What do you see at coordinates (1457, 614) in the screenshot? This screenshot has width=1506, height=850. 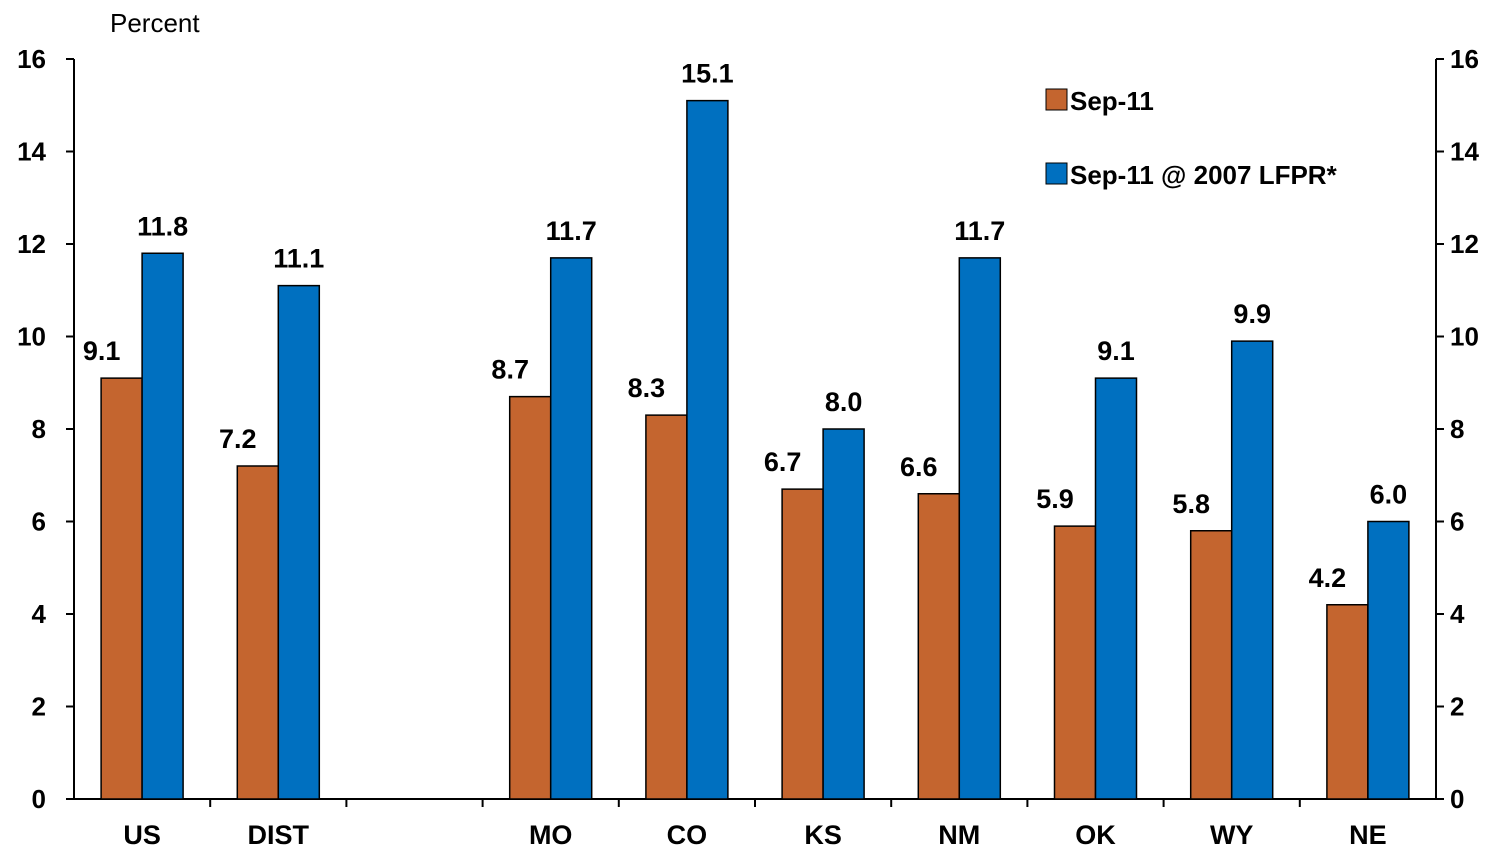 I see `y-tick-label-right: 4` at bounding box center [1457, 614].